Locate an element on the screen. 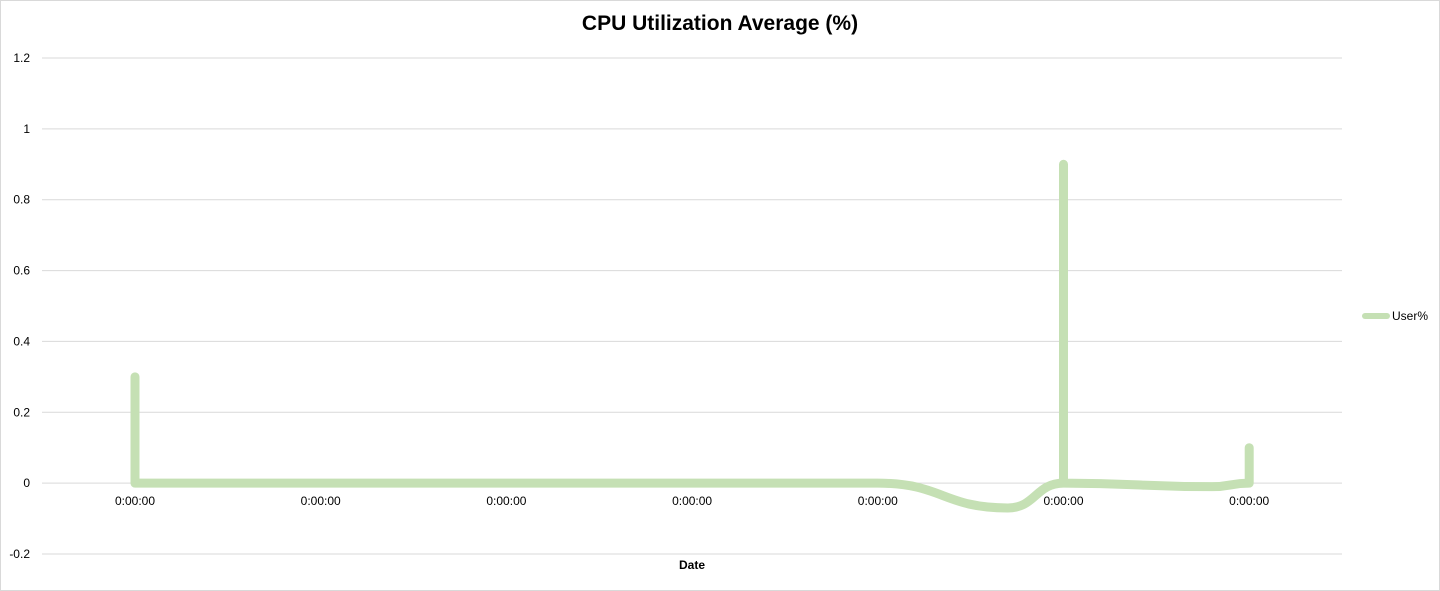 The width and height of the screenshot is (1440, 591). y-axis-ticks: 1.2 1 0.8 0.6 0.4 0.2 0 -0.2 is located at coordinates (19, 306).